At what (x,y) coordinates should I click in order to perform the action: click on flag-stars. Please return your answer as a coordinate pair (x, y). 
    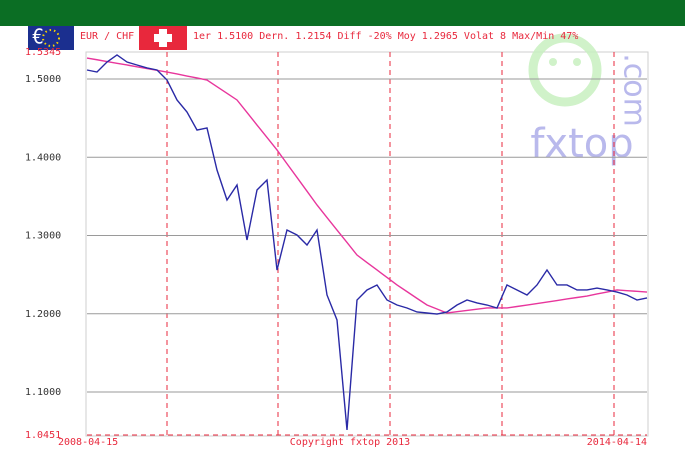
    Looking at the image, I should click on (51, 38).